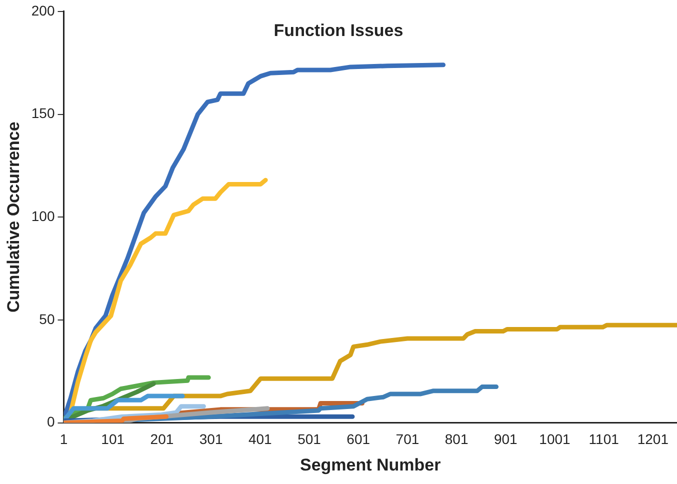 The width and height of the screenshot is (677, 484). I want to click on x-tick-label: 701, so click(408, 439).